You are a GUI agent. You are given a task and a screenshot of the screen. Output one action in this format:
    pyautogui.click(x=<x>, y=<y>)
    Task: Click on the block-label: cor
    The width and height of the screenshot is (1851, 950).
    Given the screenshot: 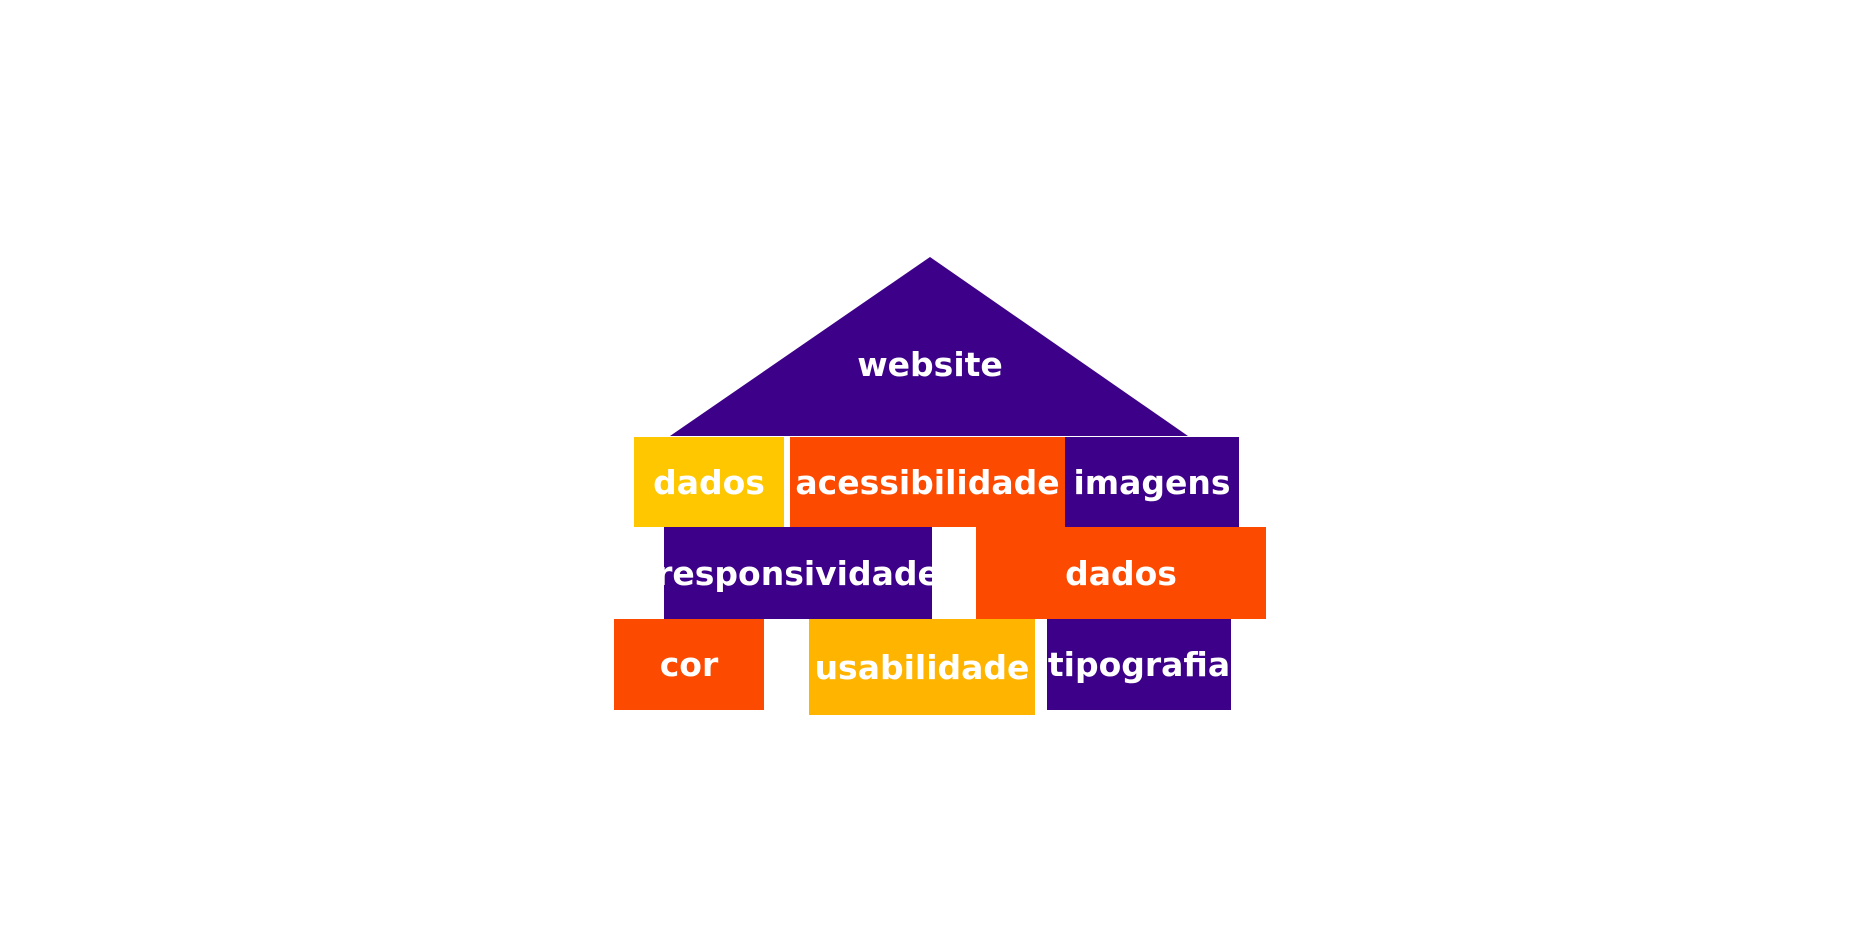 What is the action you would take?
    pyautogui.click(x=689, y=664)
    